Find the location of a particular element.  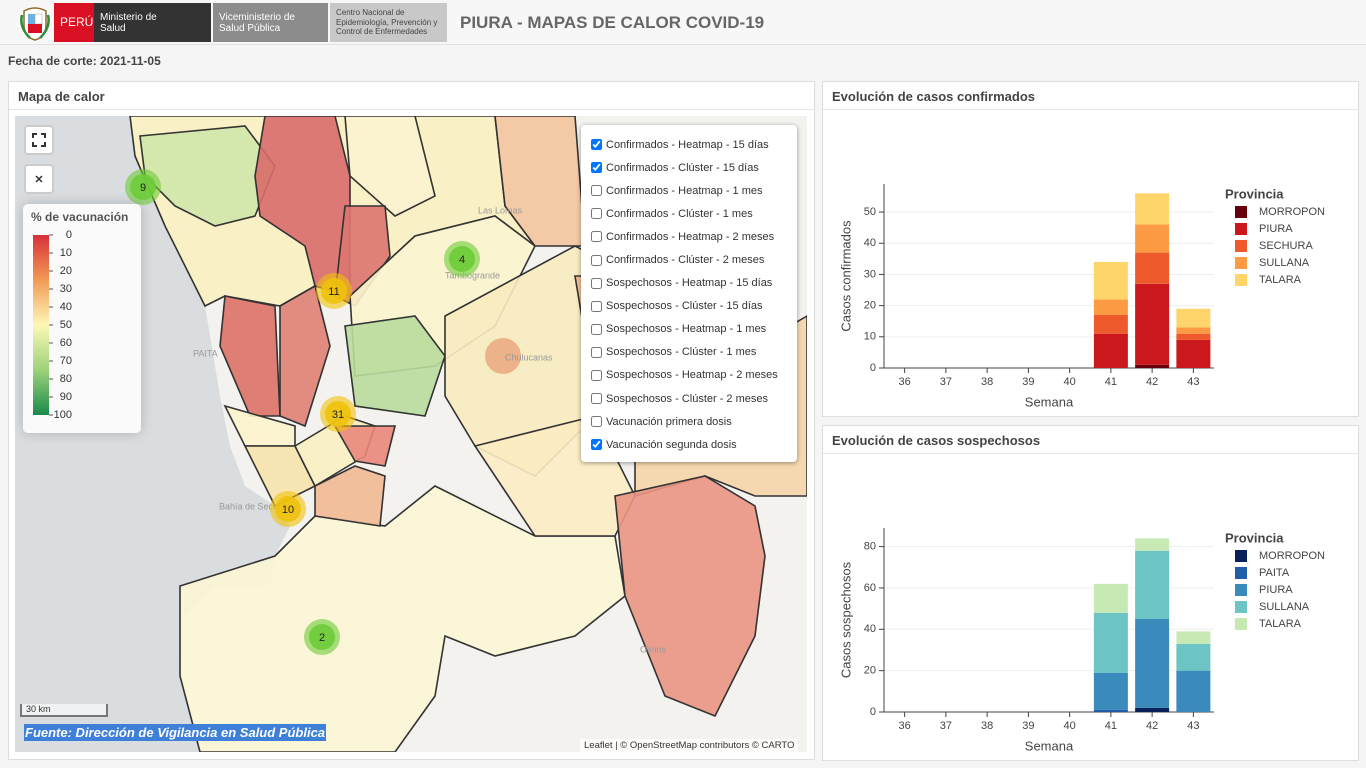

layer-option: Confirmados - Heatmap - 2 meses is located at coordinates (689, 236).